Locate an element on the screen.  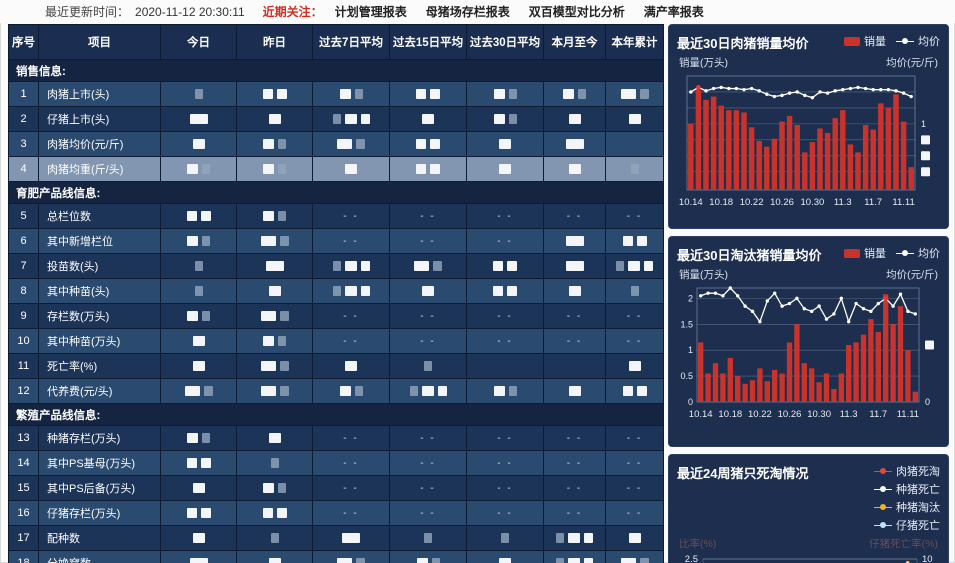
legend-label: 种猪淘汰 is located at coordinates (918, 508).